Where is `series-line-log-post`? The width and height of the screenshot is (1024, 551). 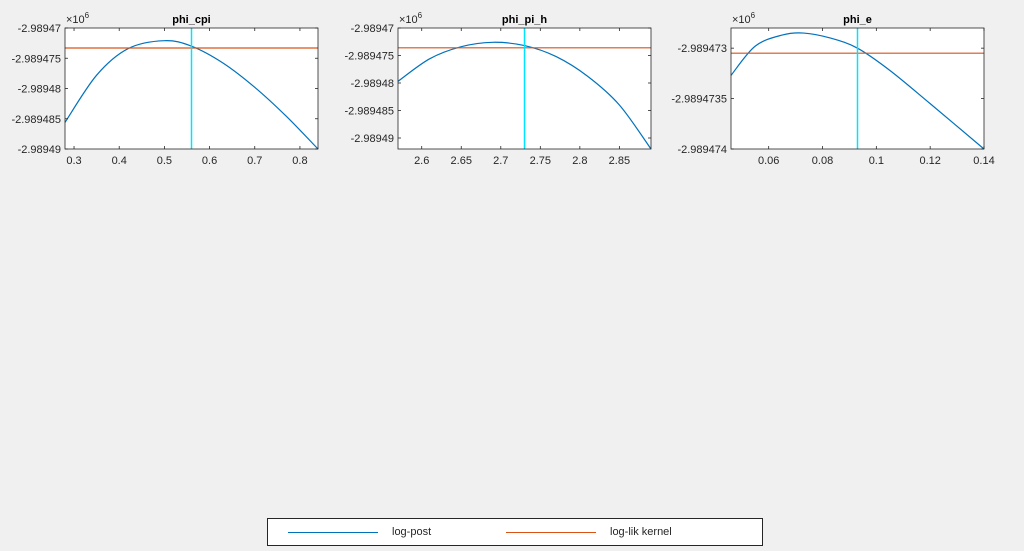 series-line-log-post is located at coordinates (857, 91).